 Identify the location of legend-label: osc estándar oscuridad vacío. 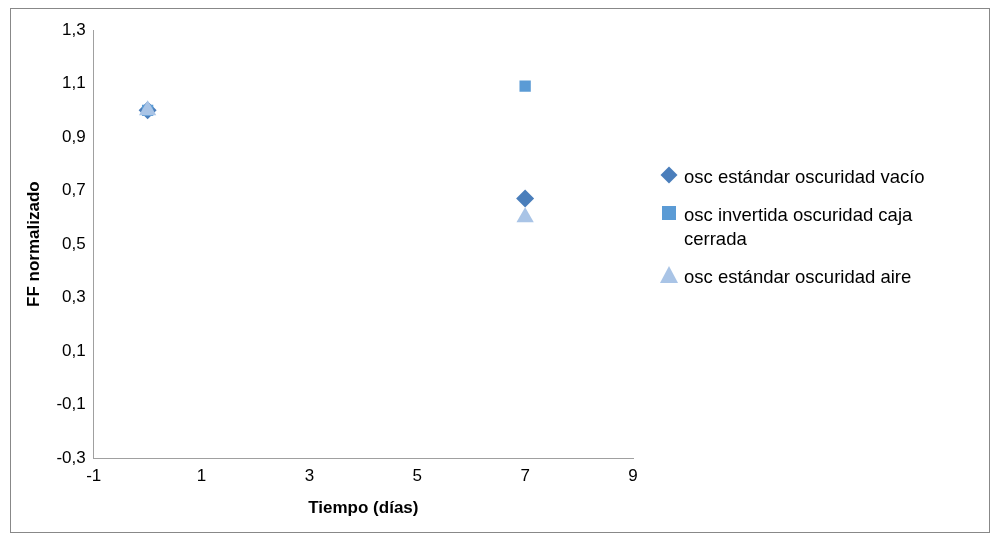
(805, 177).